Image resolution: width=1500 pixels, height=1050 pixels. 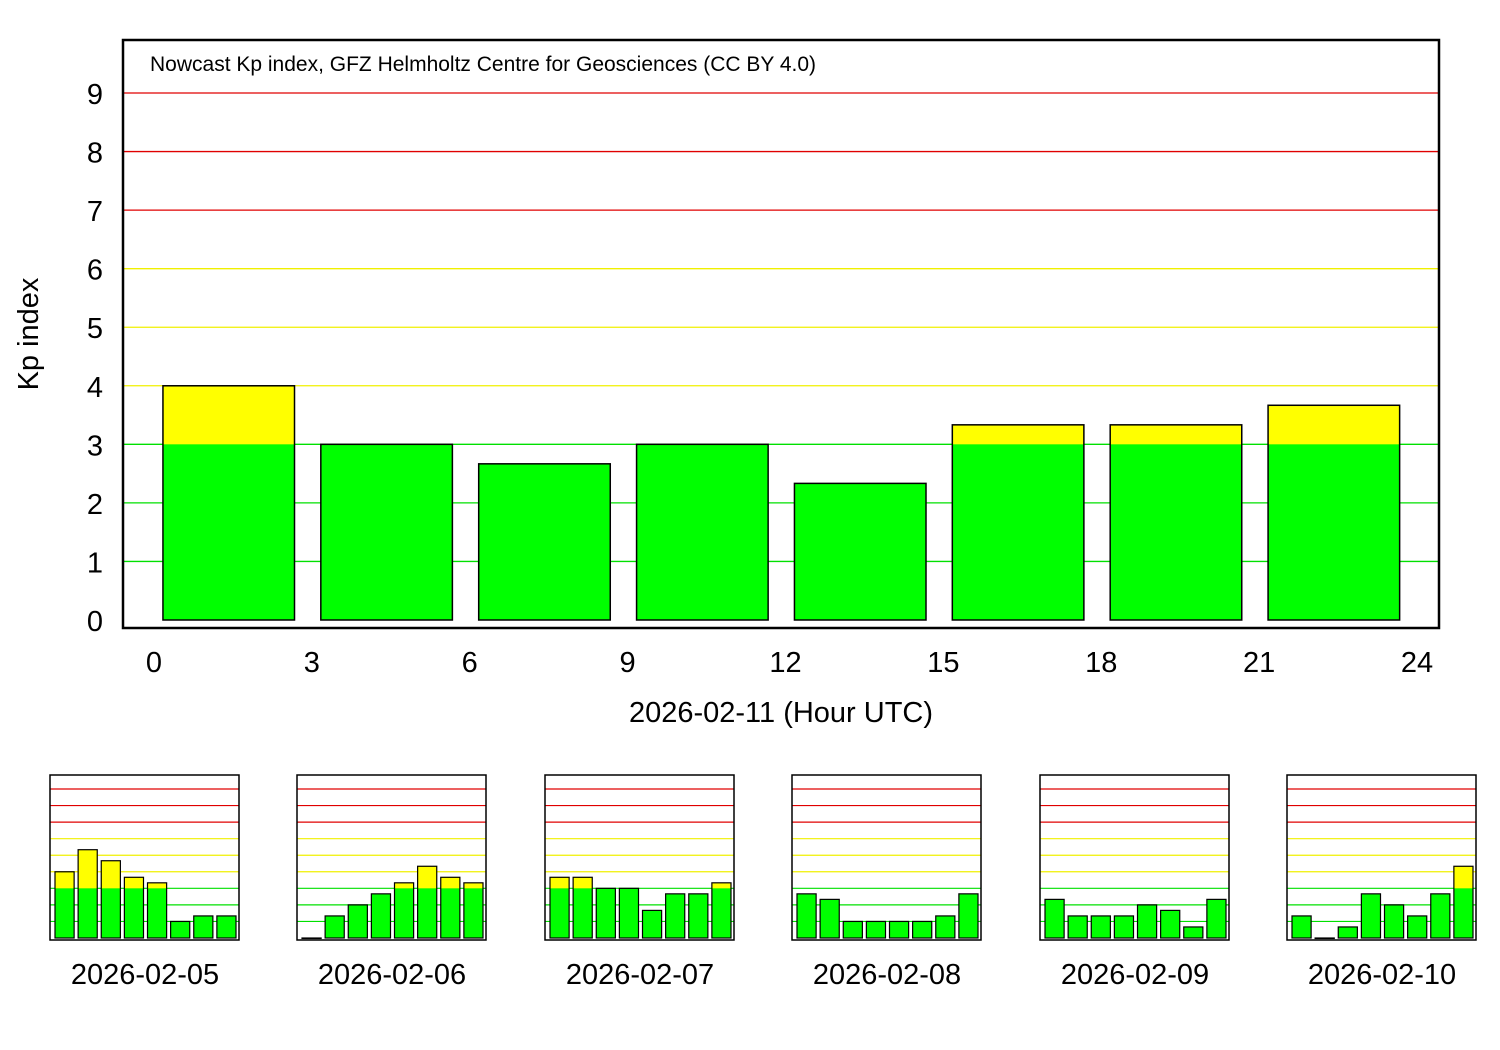 What do you see at coordinates (1381, 882) in the screenshot?
I see `mini-chart: 2026-02-10` at bounding box center [1381, 882].